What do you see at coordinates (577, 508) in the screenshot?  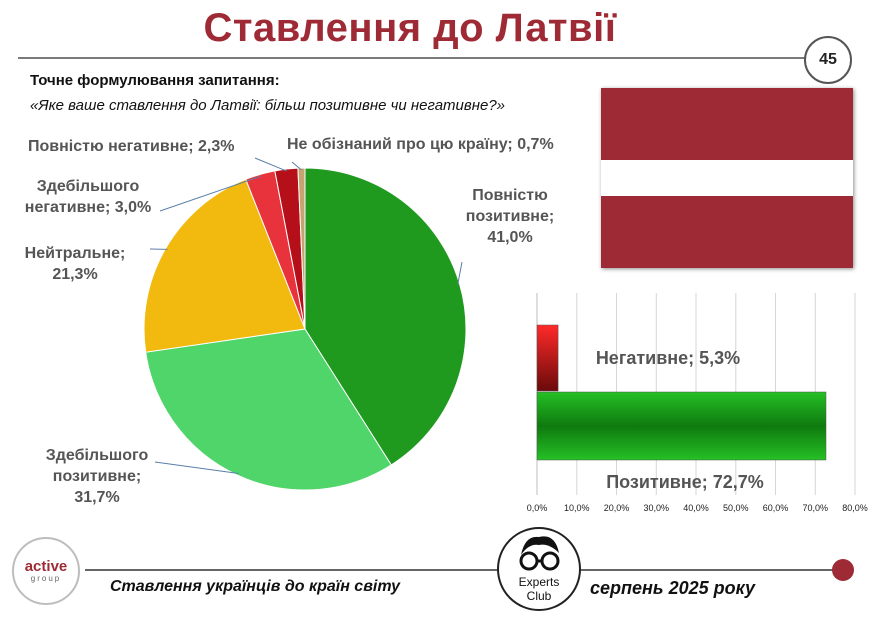 I see `bar-tick-1: 10,0%` at bounding box center [577, 508].